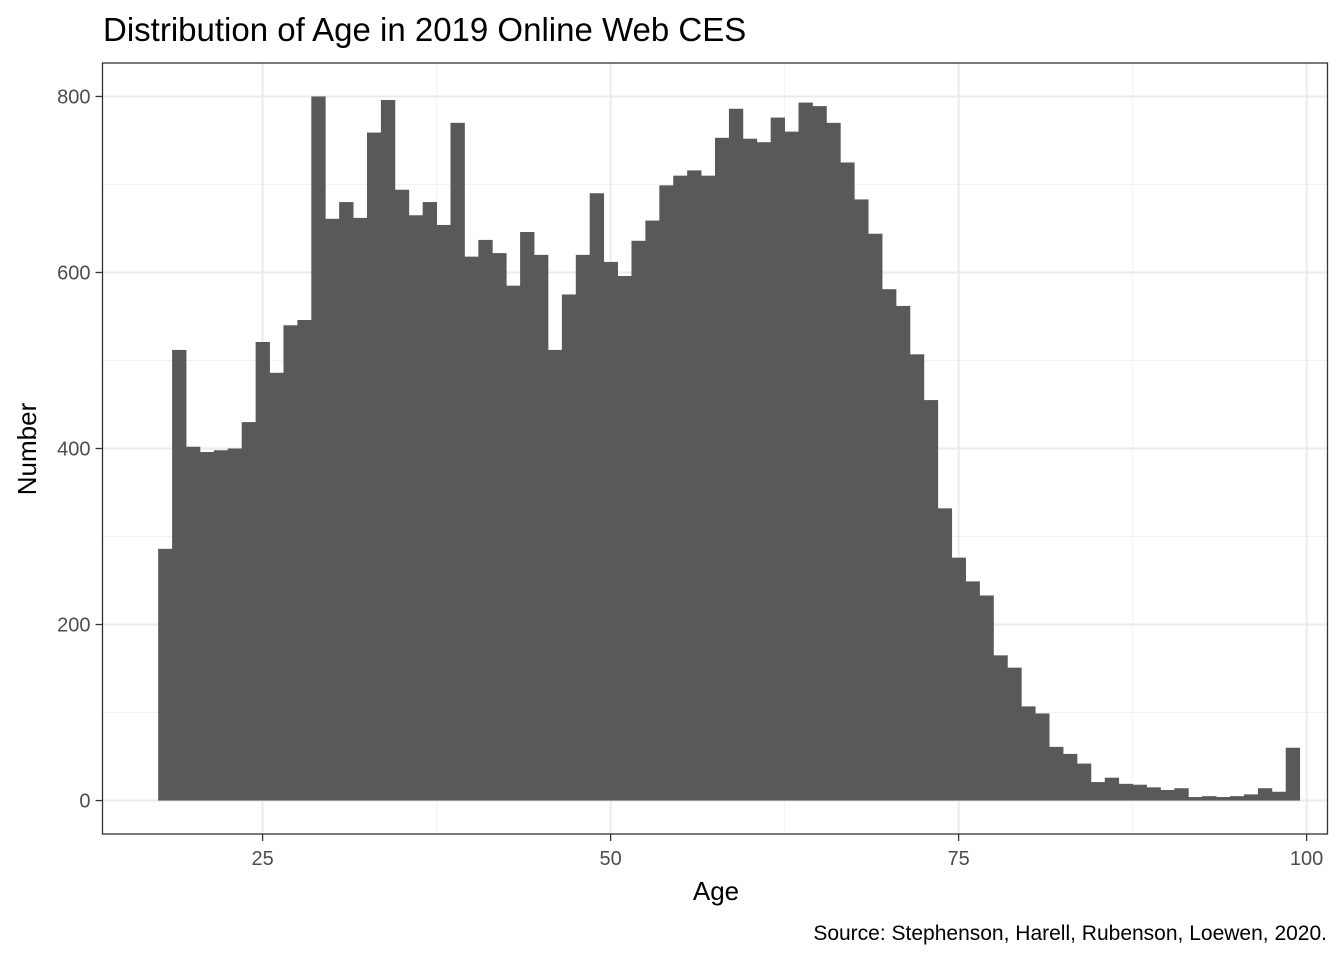 The image size is (1344, 960). I want to click on y-axis-title: Number, so click(27, 448).